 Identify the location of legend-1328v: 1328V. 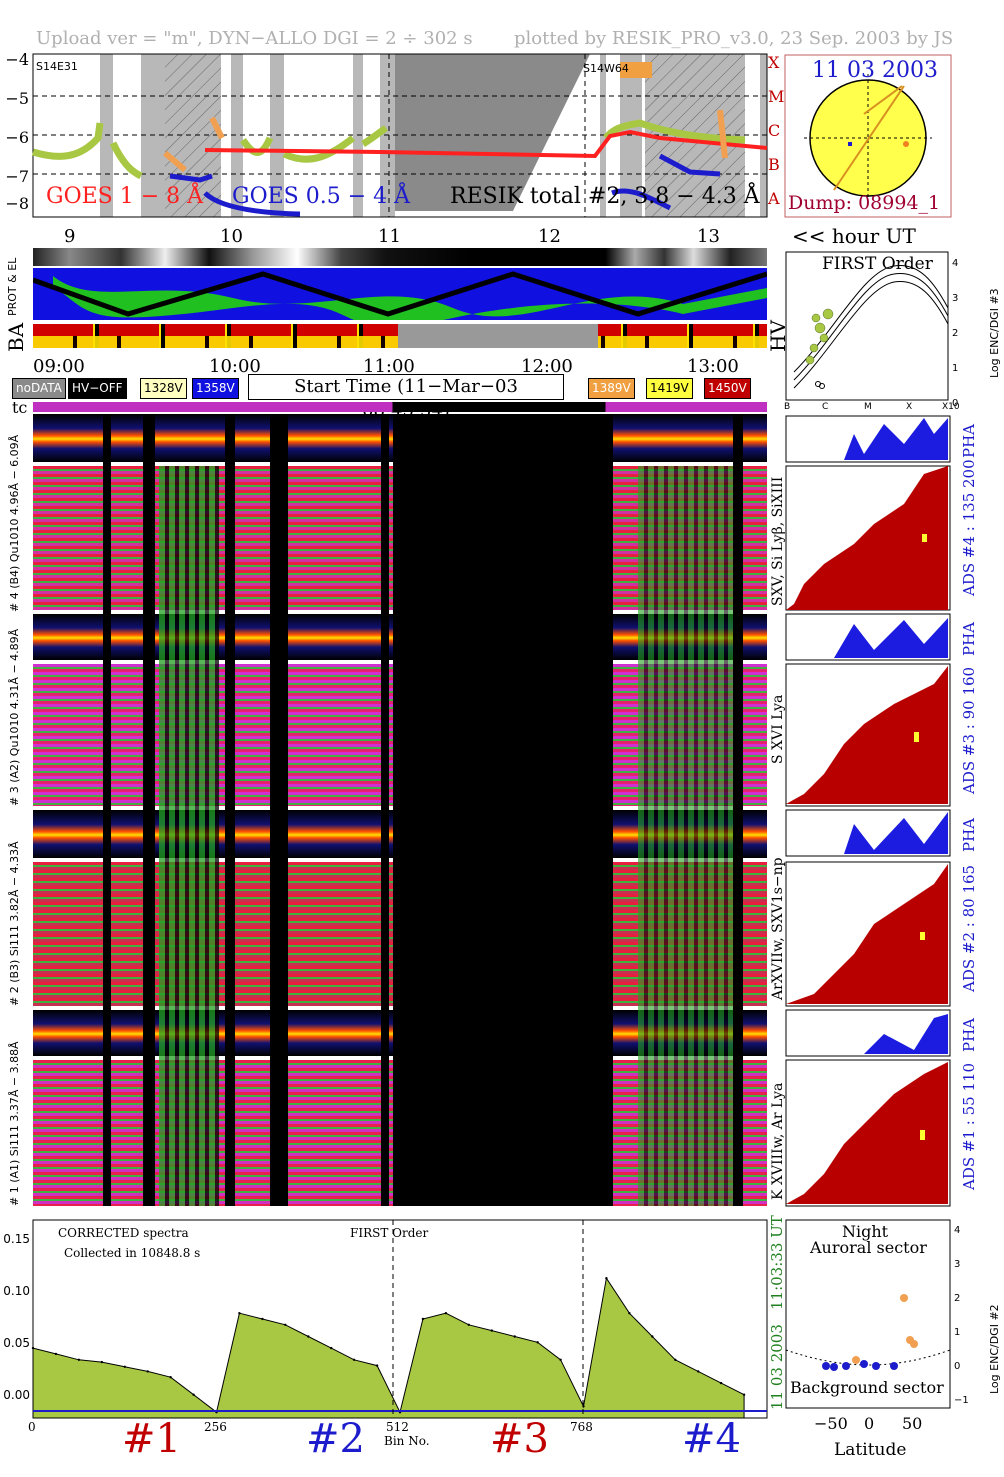
(163, 388).